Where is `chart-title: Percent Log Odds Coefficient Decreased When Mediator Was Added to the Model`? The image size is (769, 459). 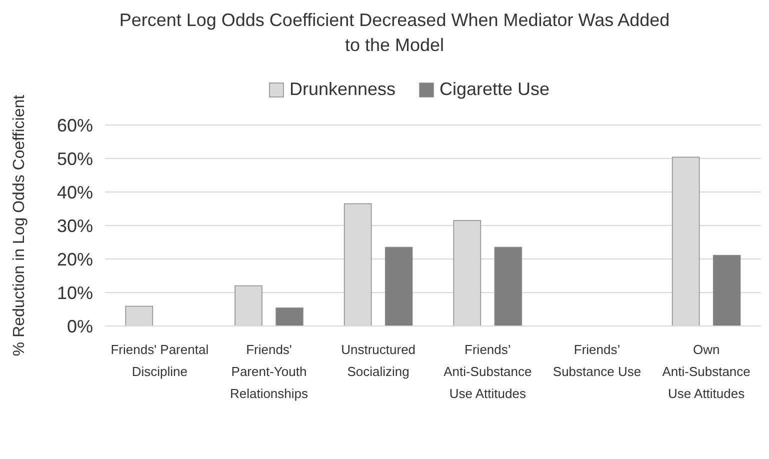 chart-title: Percent Log Odds Coefficient Decreased When Mediator Was Added to the Model is located at coordinates (394, 32).